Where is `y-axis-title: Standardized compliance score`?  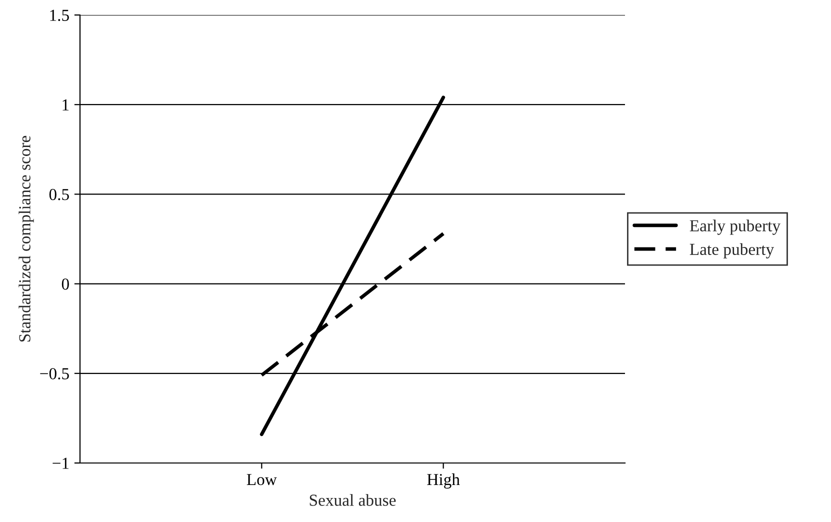
y-axis-title: Standardized compliance score is located at coordinates (26, 239).